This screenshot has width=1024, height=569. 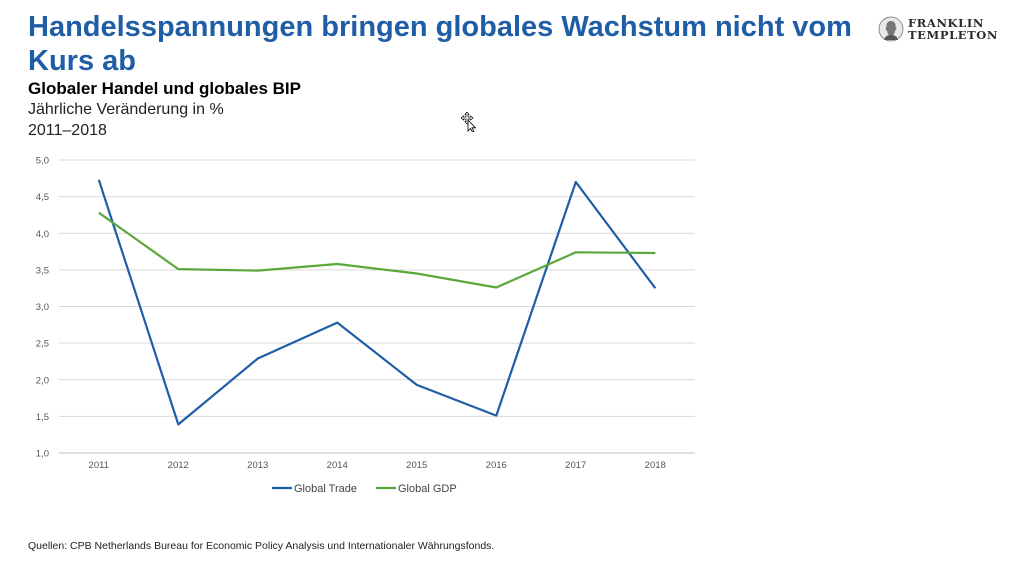 I want to click on chart-subtitle: Jährliche Veränderung in %, so click(x=126, y=109).